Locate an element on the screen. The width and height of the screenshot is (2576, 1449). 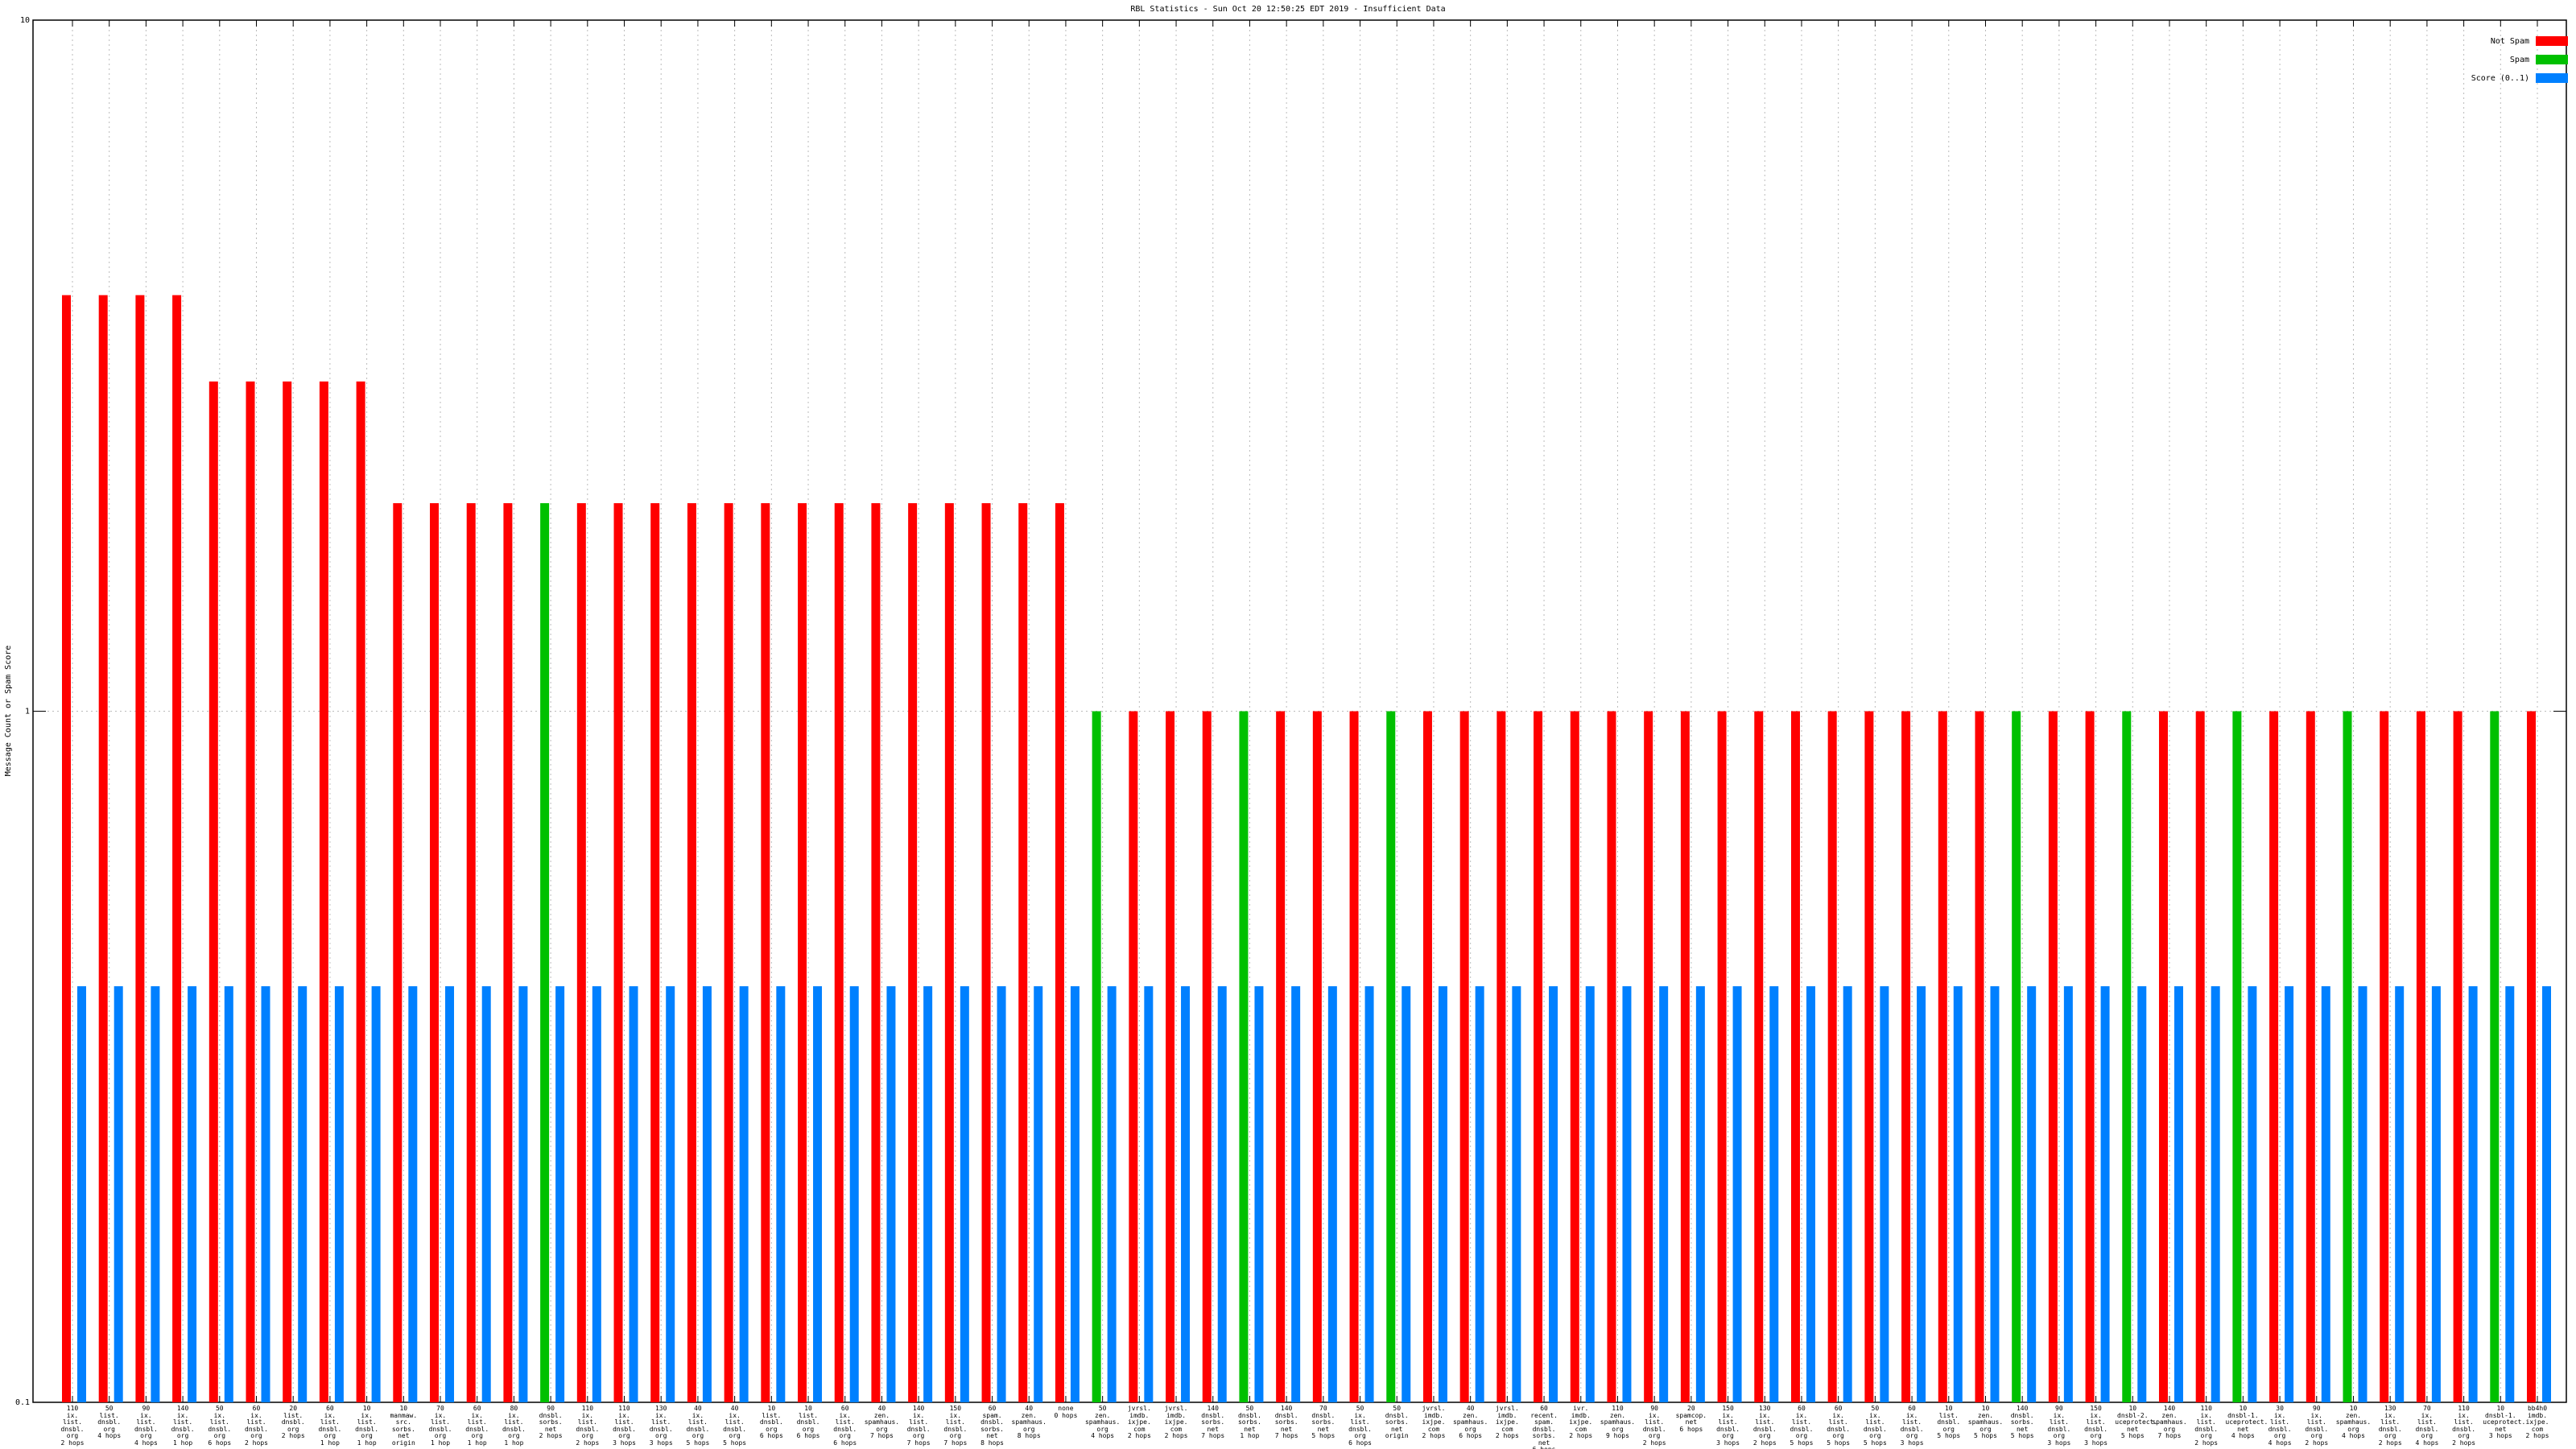
x-tick-label: 60 ix. list. dnsbl. org 3 hops is located at coordinates (1912, 1426).